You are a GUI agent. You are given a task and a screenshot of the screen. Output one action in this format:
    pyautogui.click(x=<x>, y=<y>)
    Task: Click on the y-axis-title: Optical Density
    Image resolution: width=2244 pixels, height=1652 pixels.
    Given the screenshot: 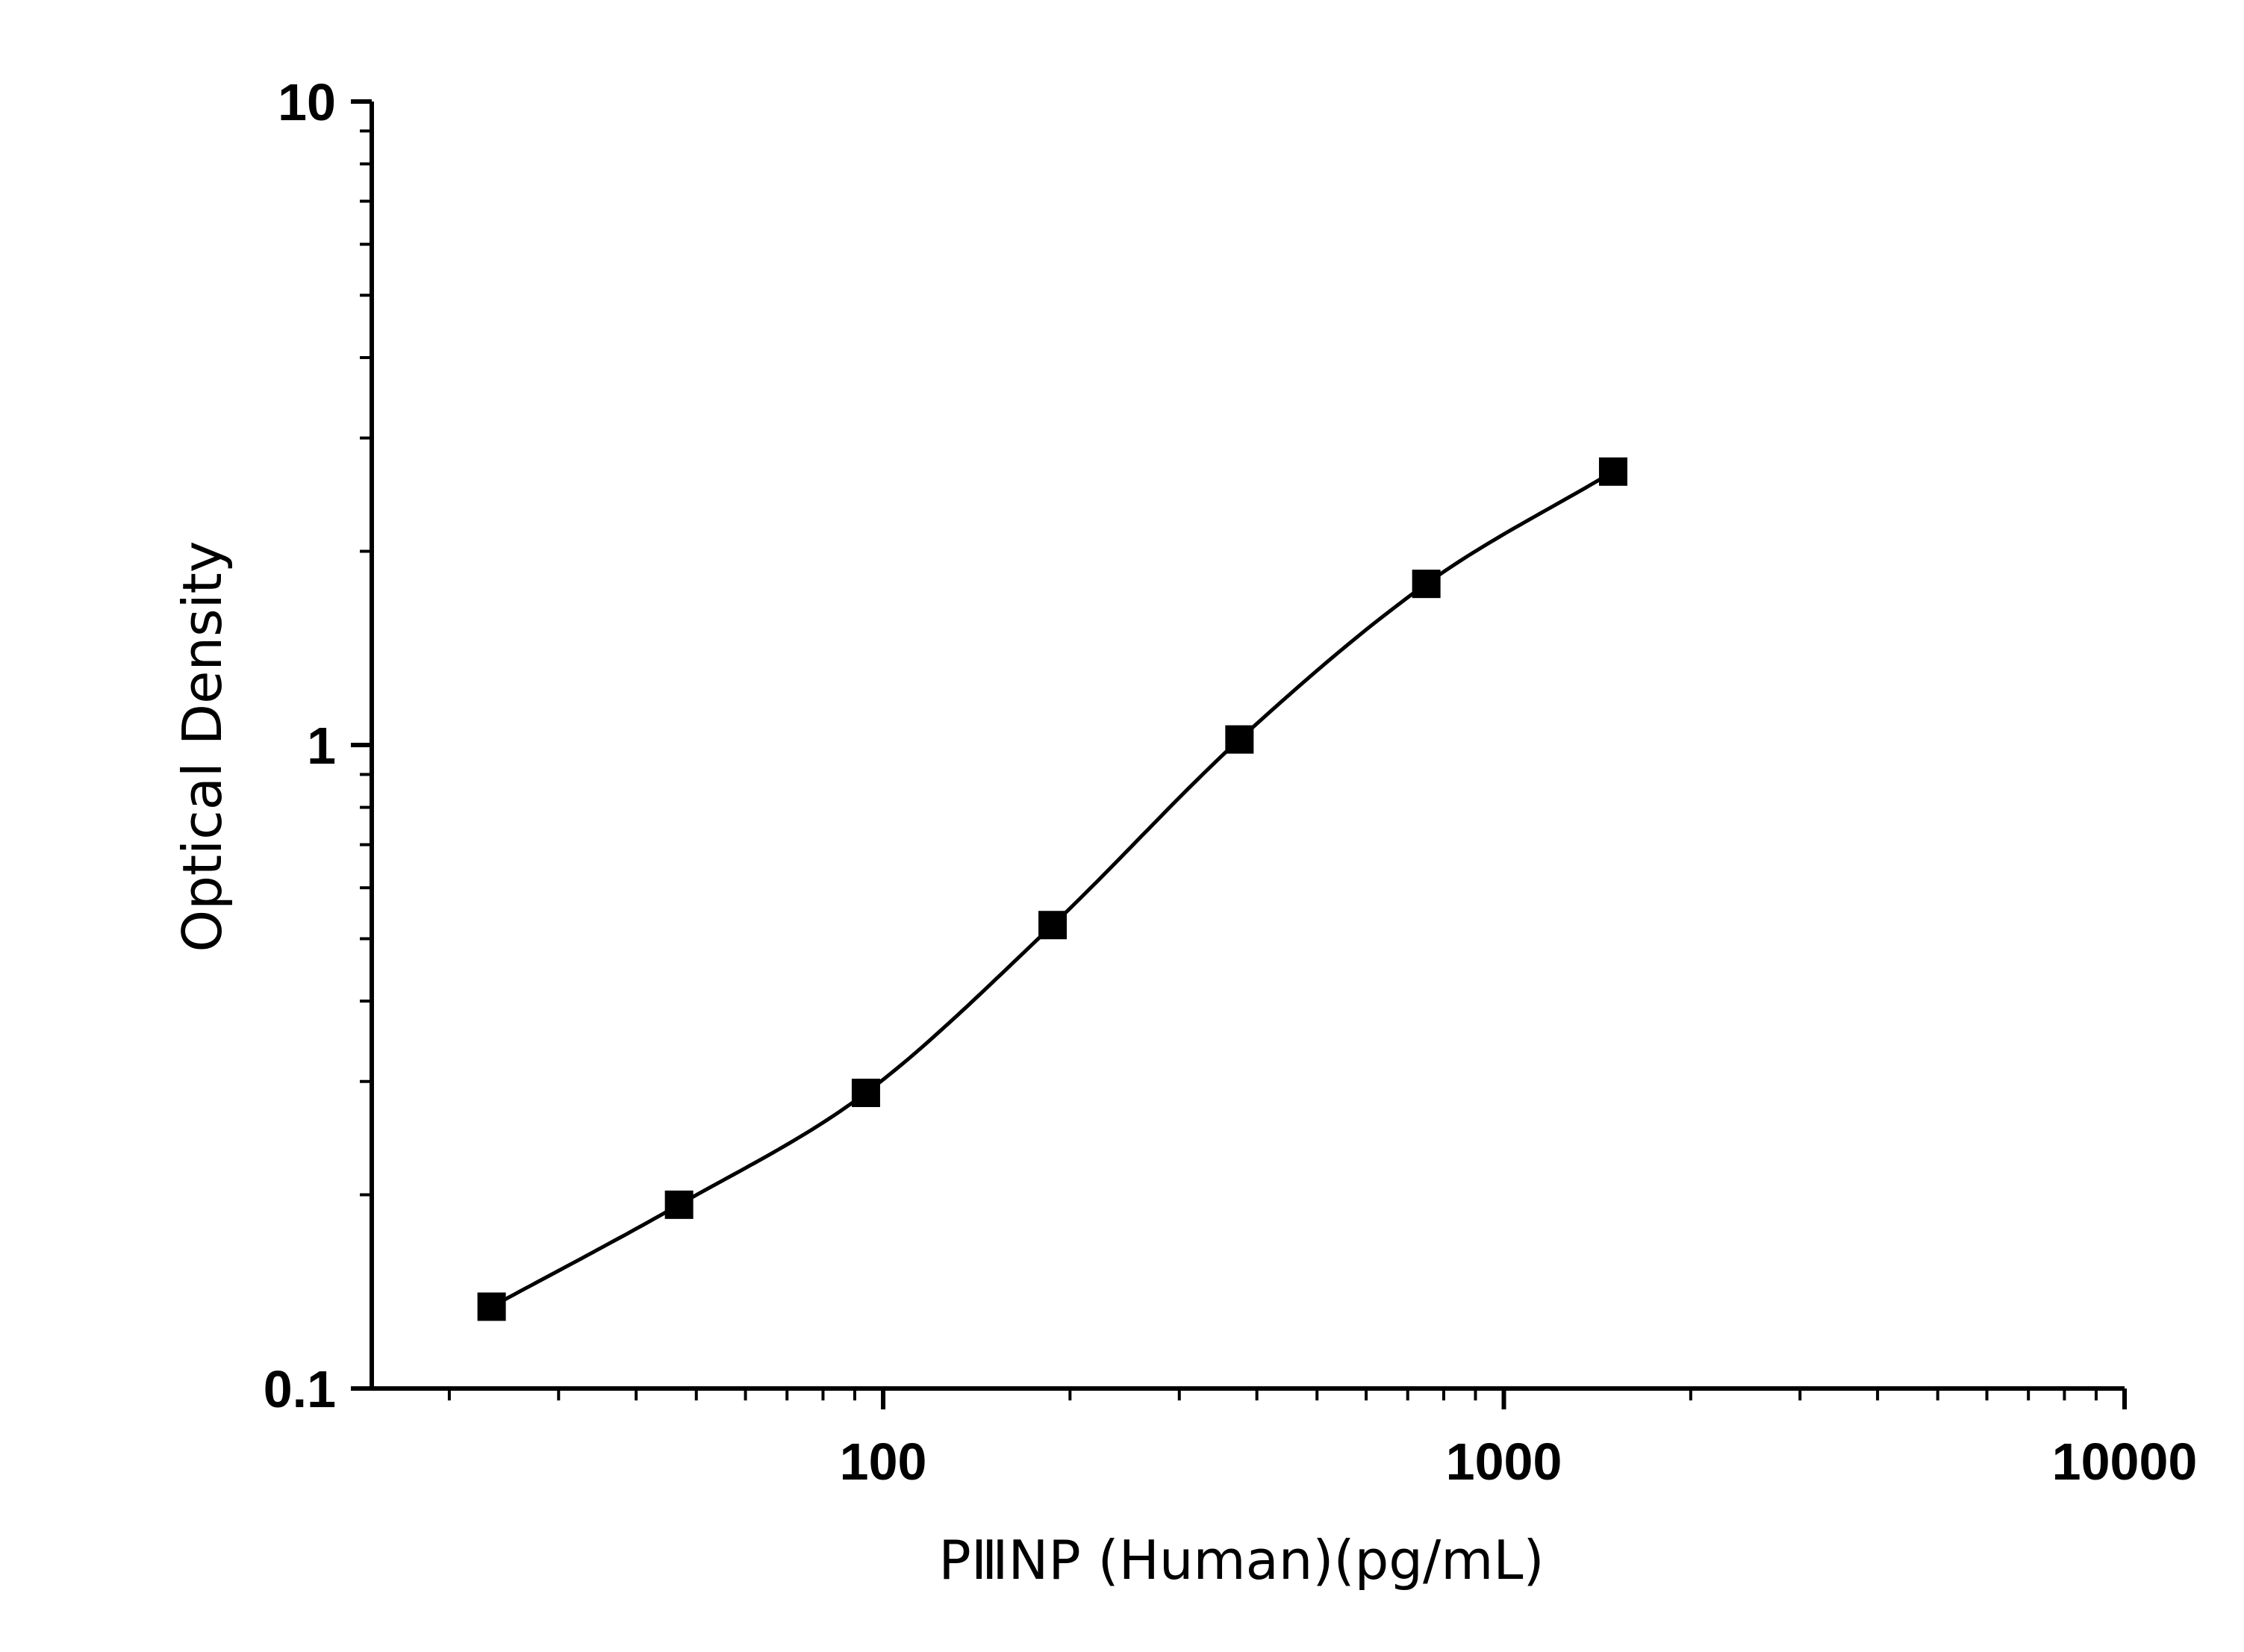 What is the action you would take?
    pyautogui.click(x=202, y=747)
    